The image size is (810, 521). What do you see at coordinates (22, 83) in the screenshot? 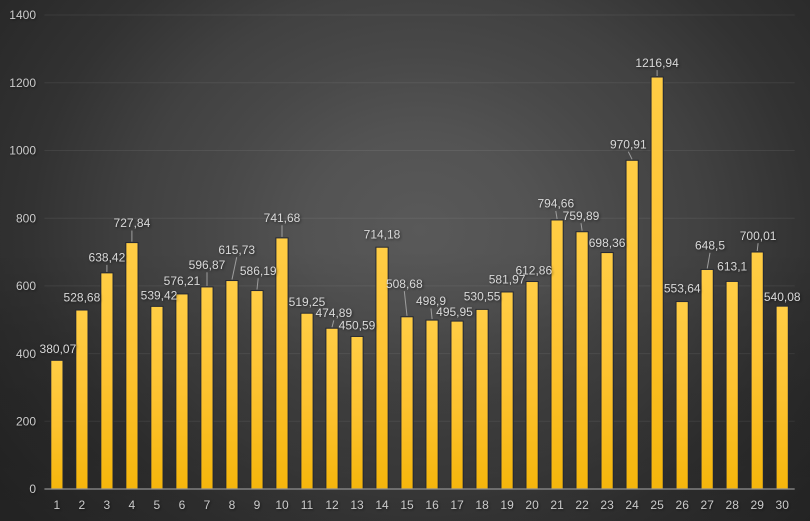
I see `svg-text: 1200` at bounding box center [22, 83].